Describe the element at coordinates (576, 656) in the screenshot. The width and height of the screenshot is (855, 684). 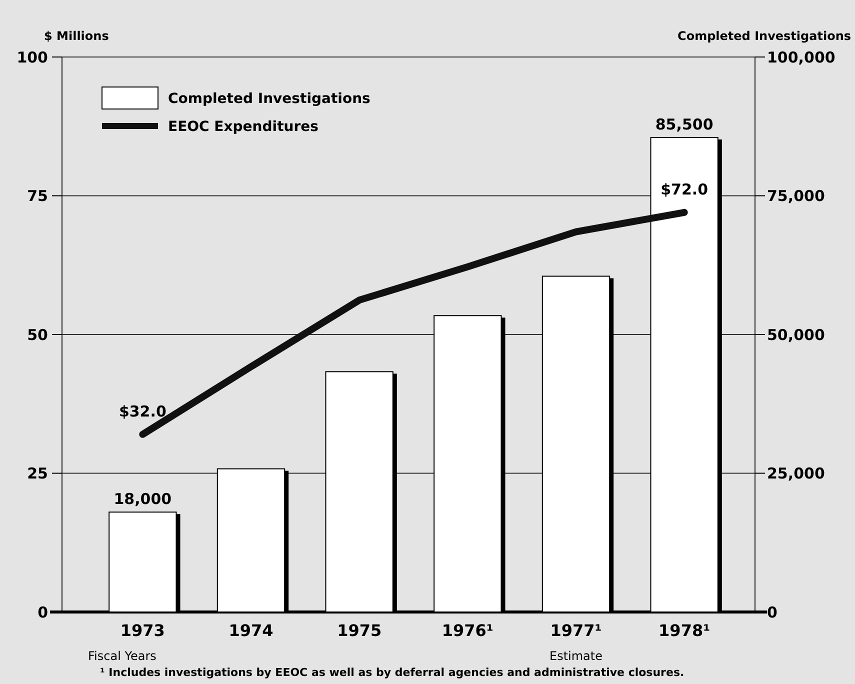
I see `text: Estimate` at that location.